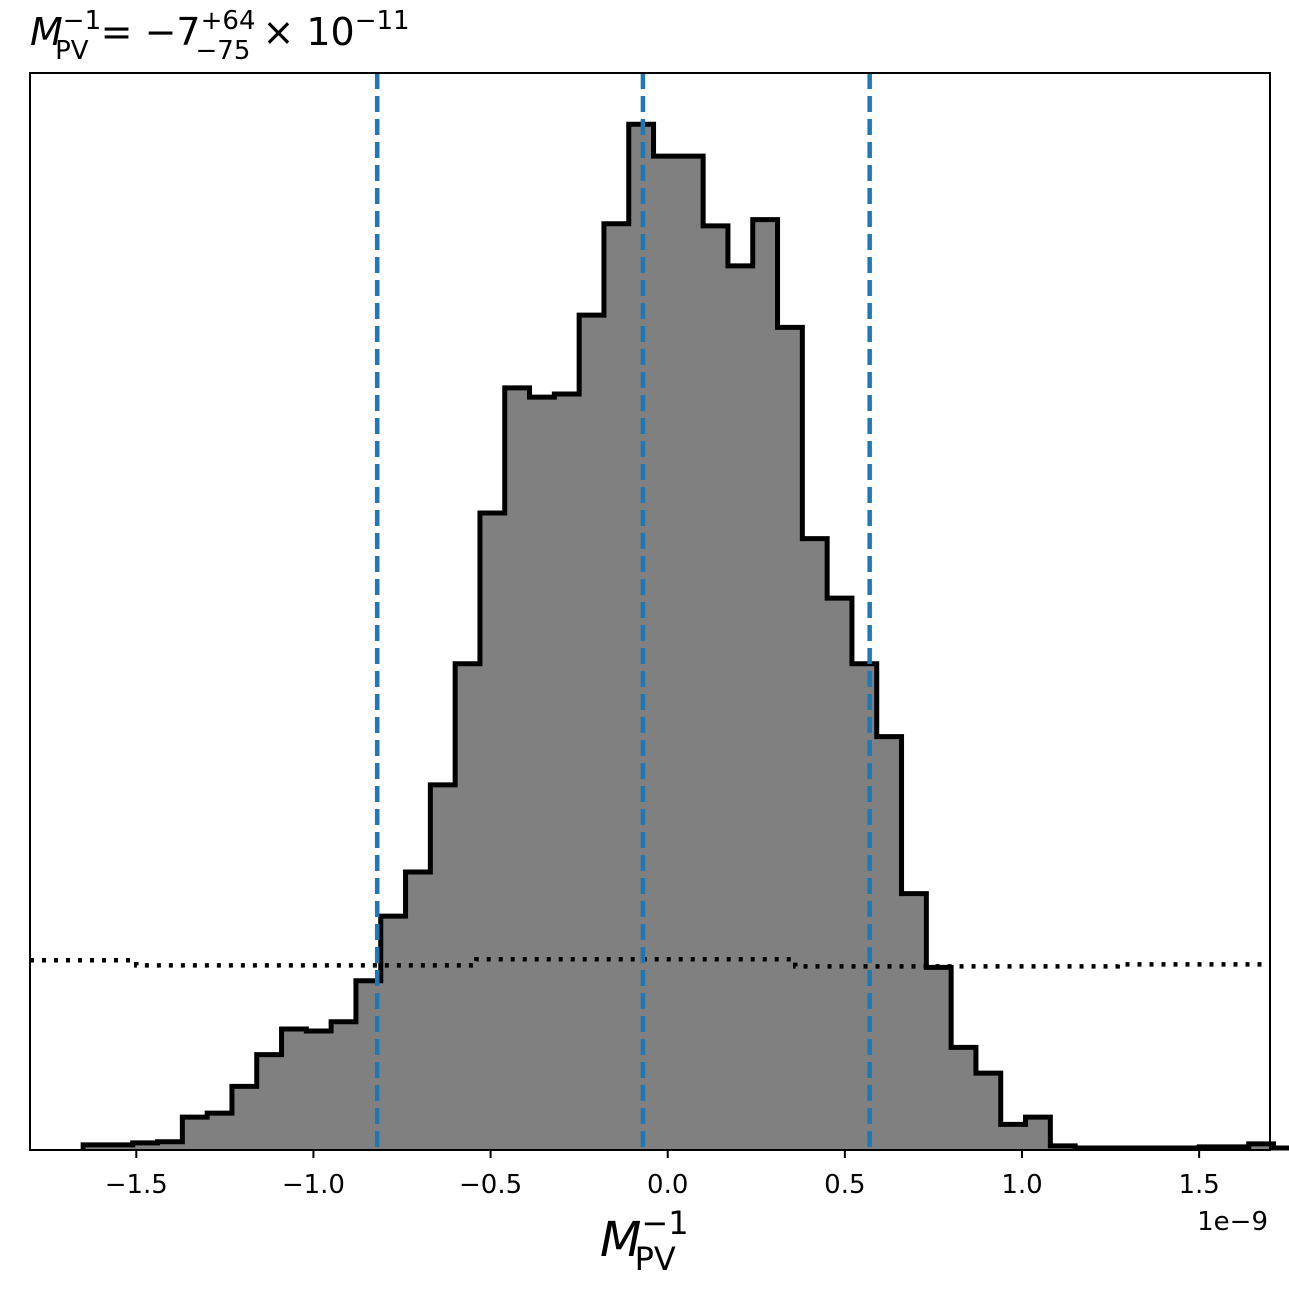 The height and width of the screenshot is (1293, 1289). What do you see at coordinates (220, 36) in the screenshot?
I see `chart-title: M−1 PV = −7+64 −75 × 10−11` at bounding box center [220, 36].